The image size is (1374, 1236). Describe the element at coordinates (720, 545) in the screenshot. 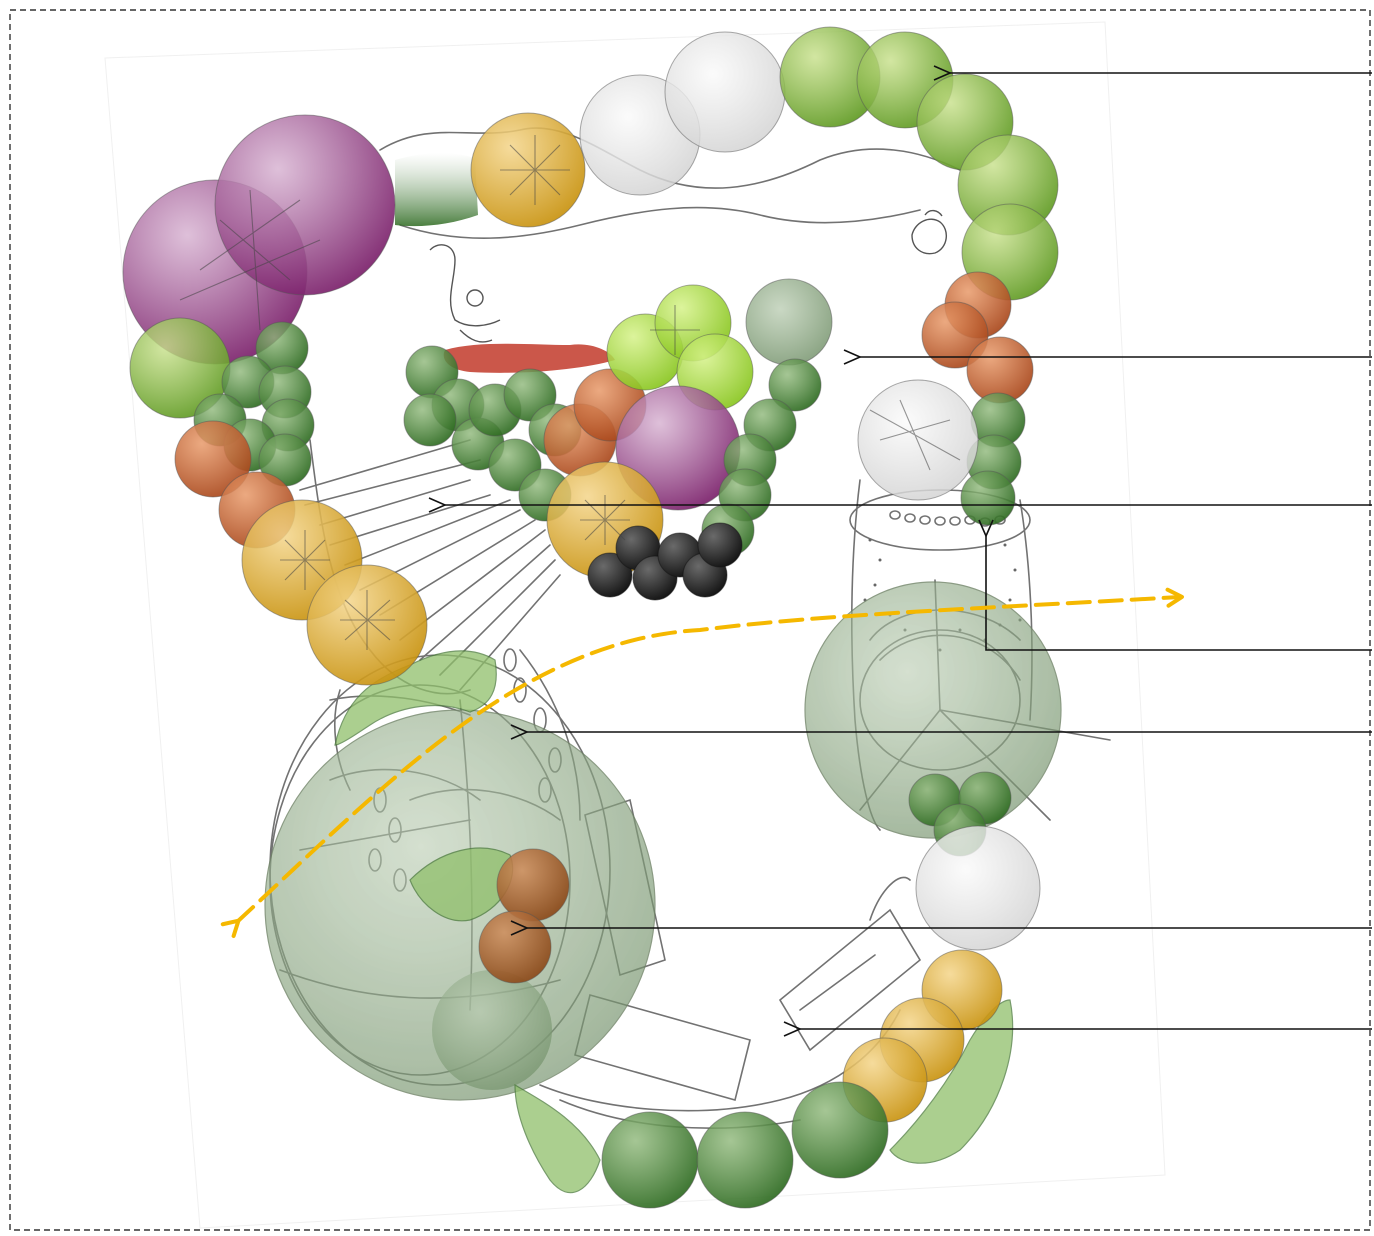

I see `plant-circle-black` at that location.